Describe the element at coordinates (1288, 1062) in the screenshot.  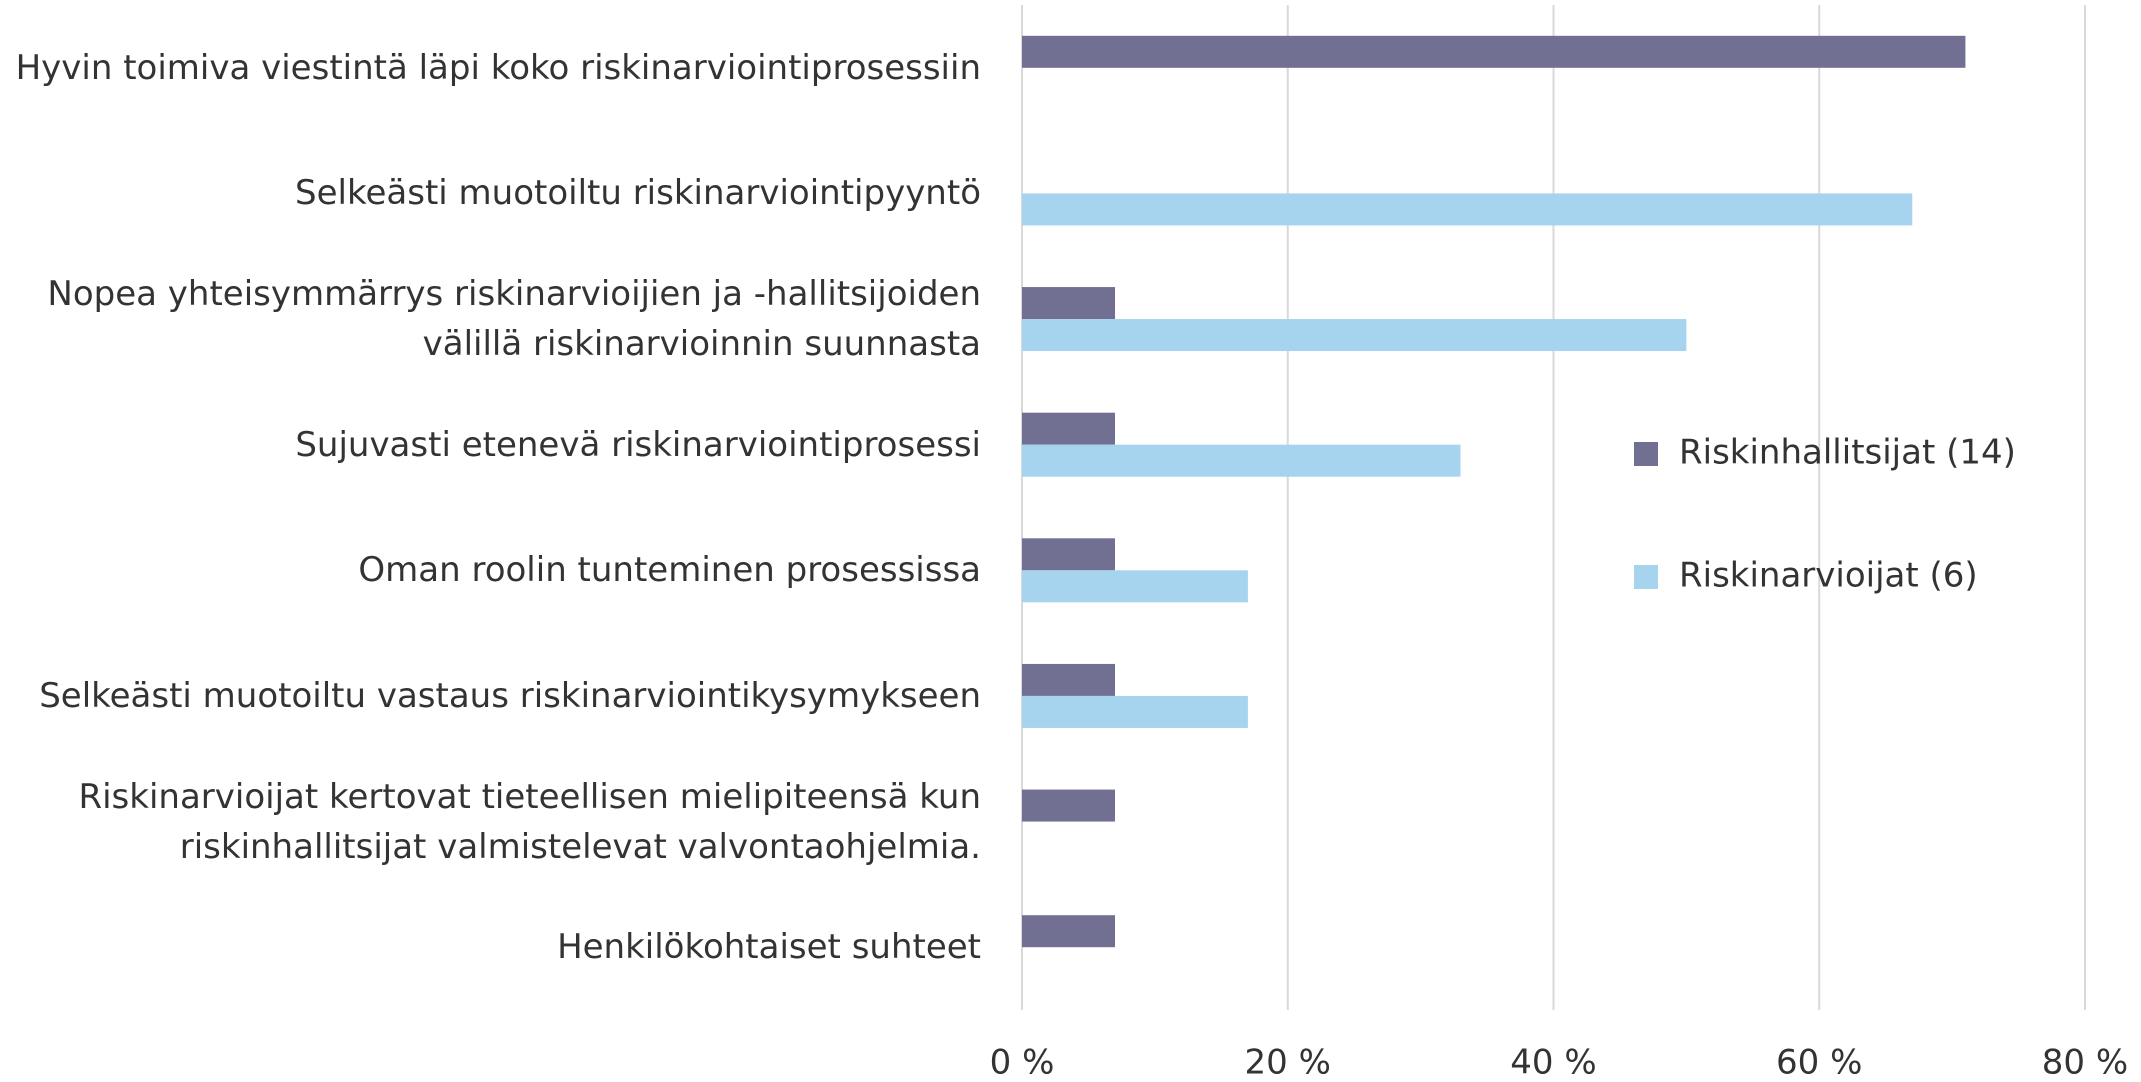
I see `x-tick-label: 20 %` at that location.